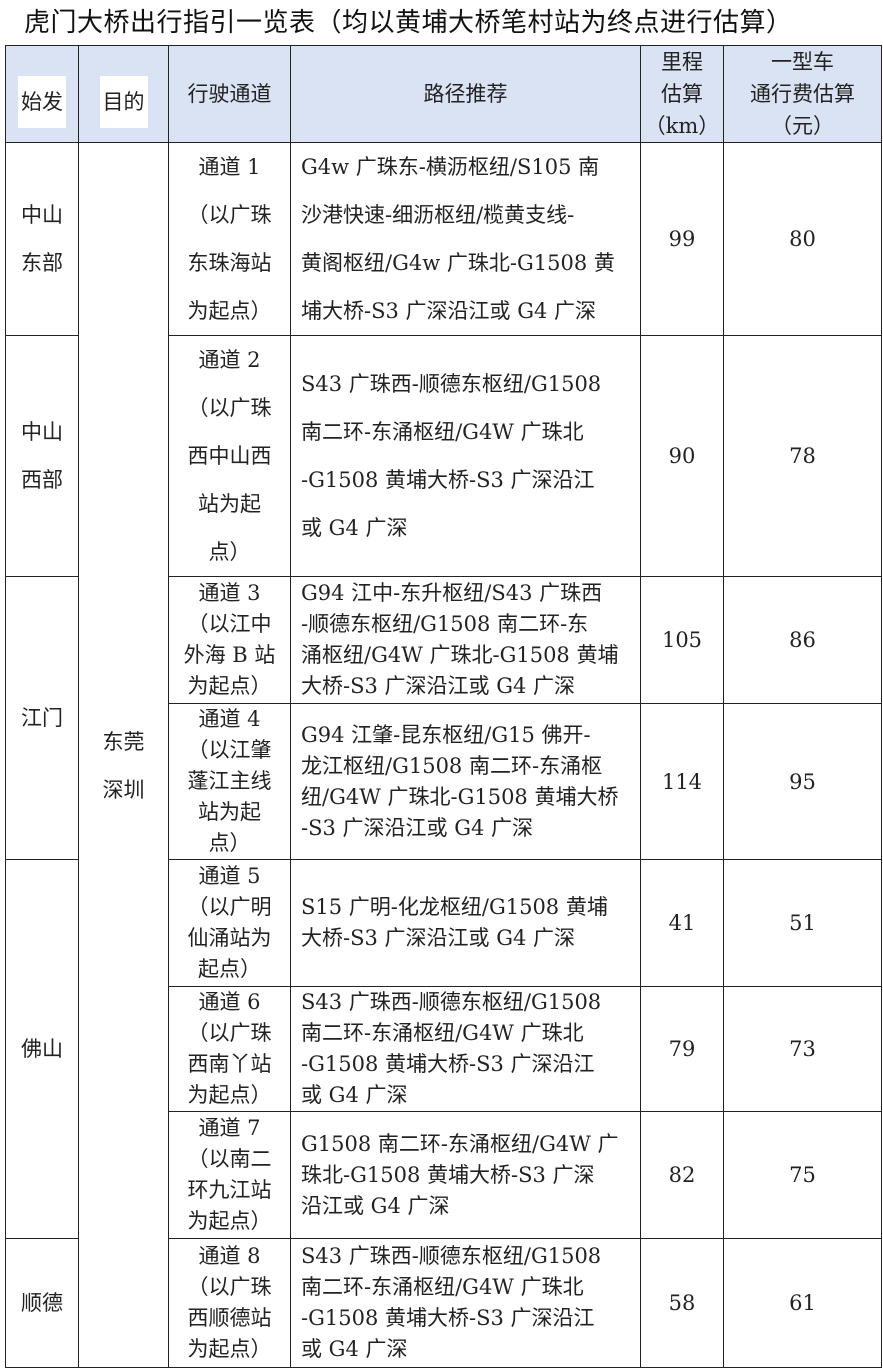 This screenshot has width=883, height=1368. What do you see at coordinates (375, 1205) in the screenshot?
I see `route-line: 沿江或 G4 广深` at bounding box center [375, 1205].